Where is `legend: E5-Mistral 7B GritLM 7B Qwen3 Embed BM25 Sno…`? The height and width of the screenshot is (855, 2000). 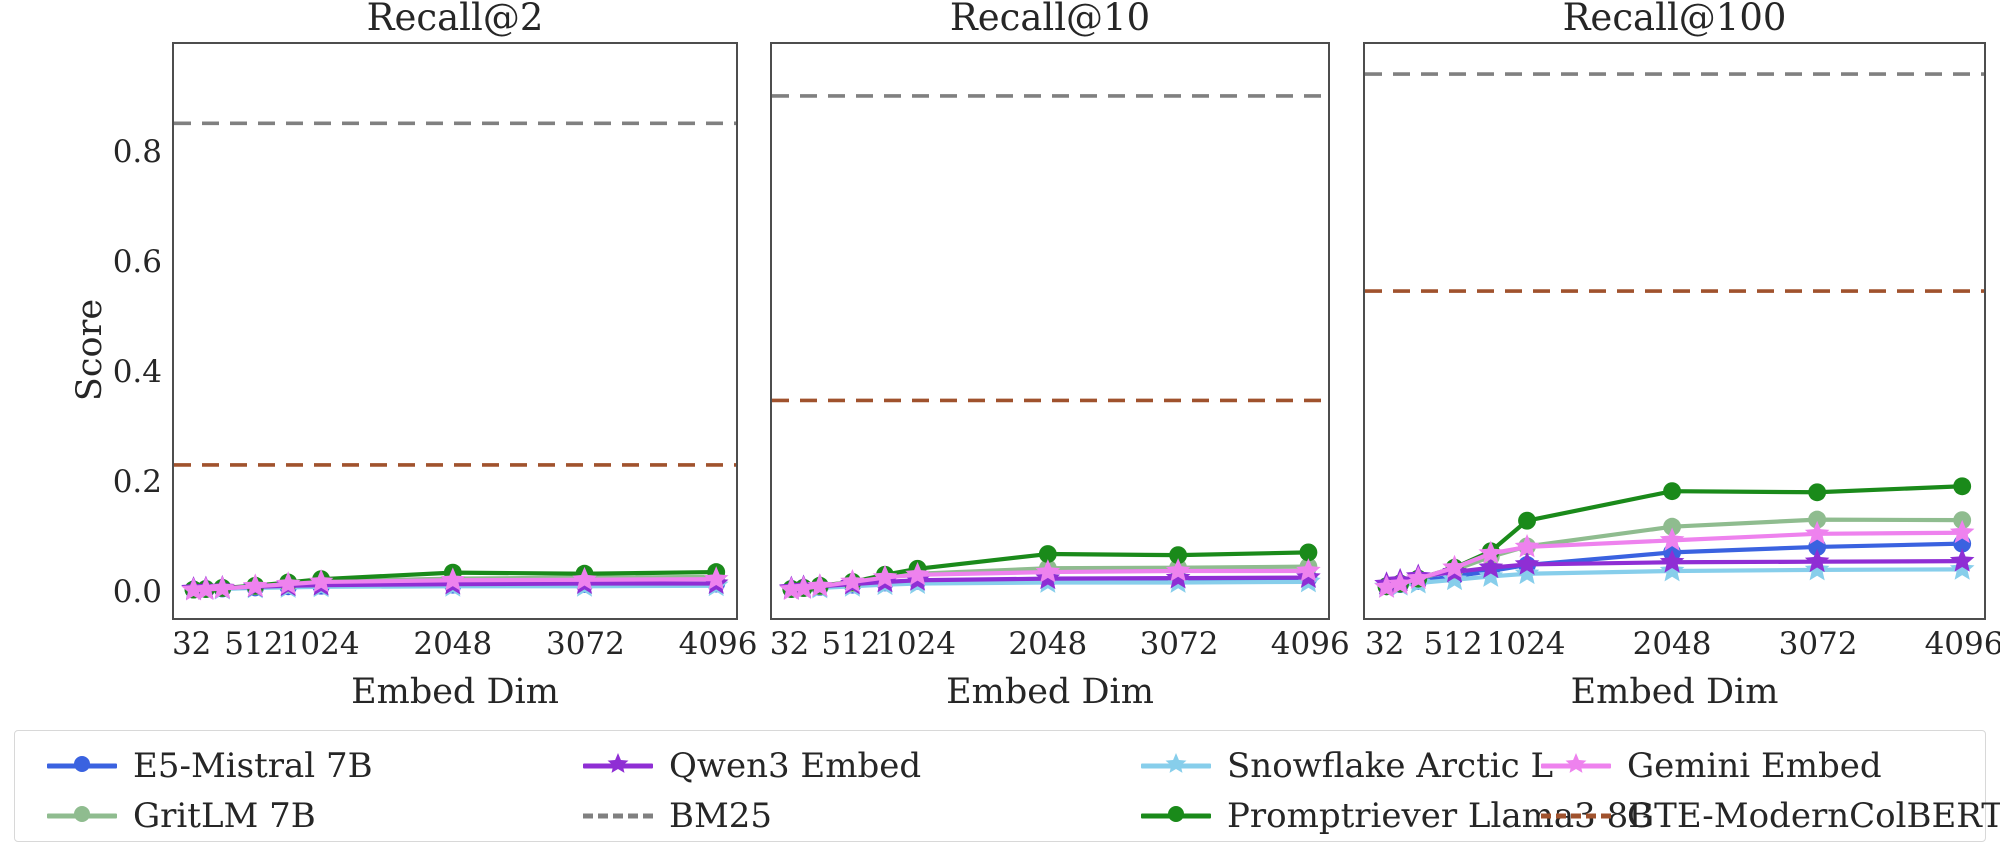
legend: E5-Mistral 7B GritLM 7B Qwen3 Embed BM25 Sno… is located at coordinates (1007, 786).